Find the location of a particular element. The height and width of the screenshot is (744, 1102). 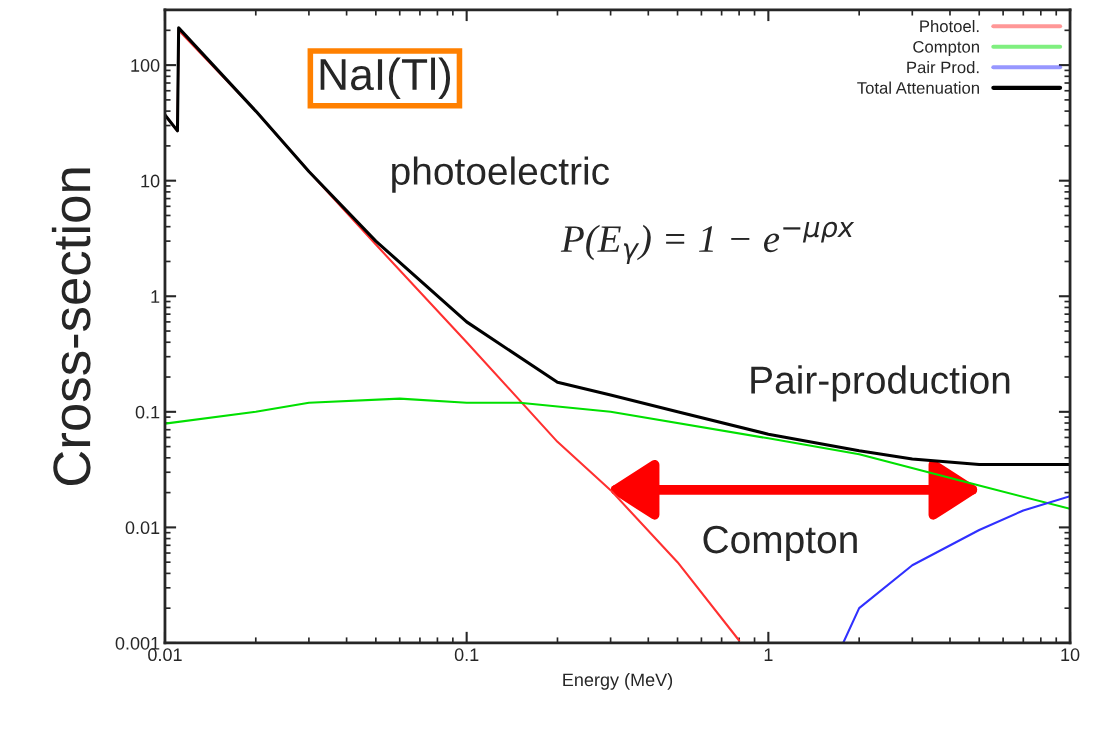

annotation: NaI(Tl) is located at coordinates (385, 78).